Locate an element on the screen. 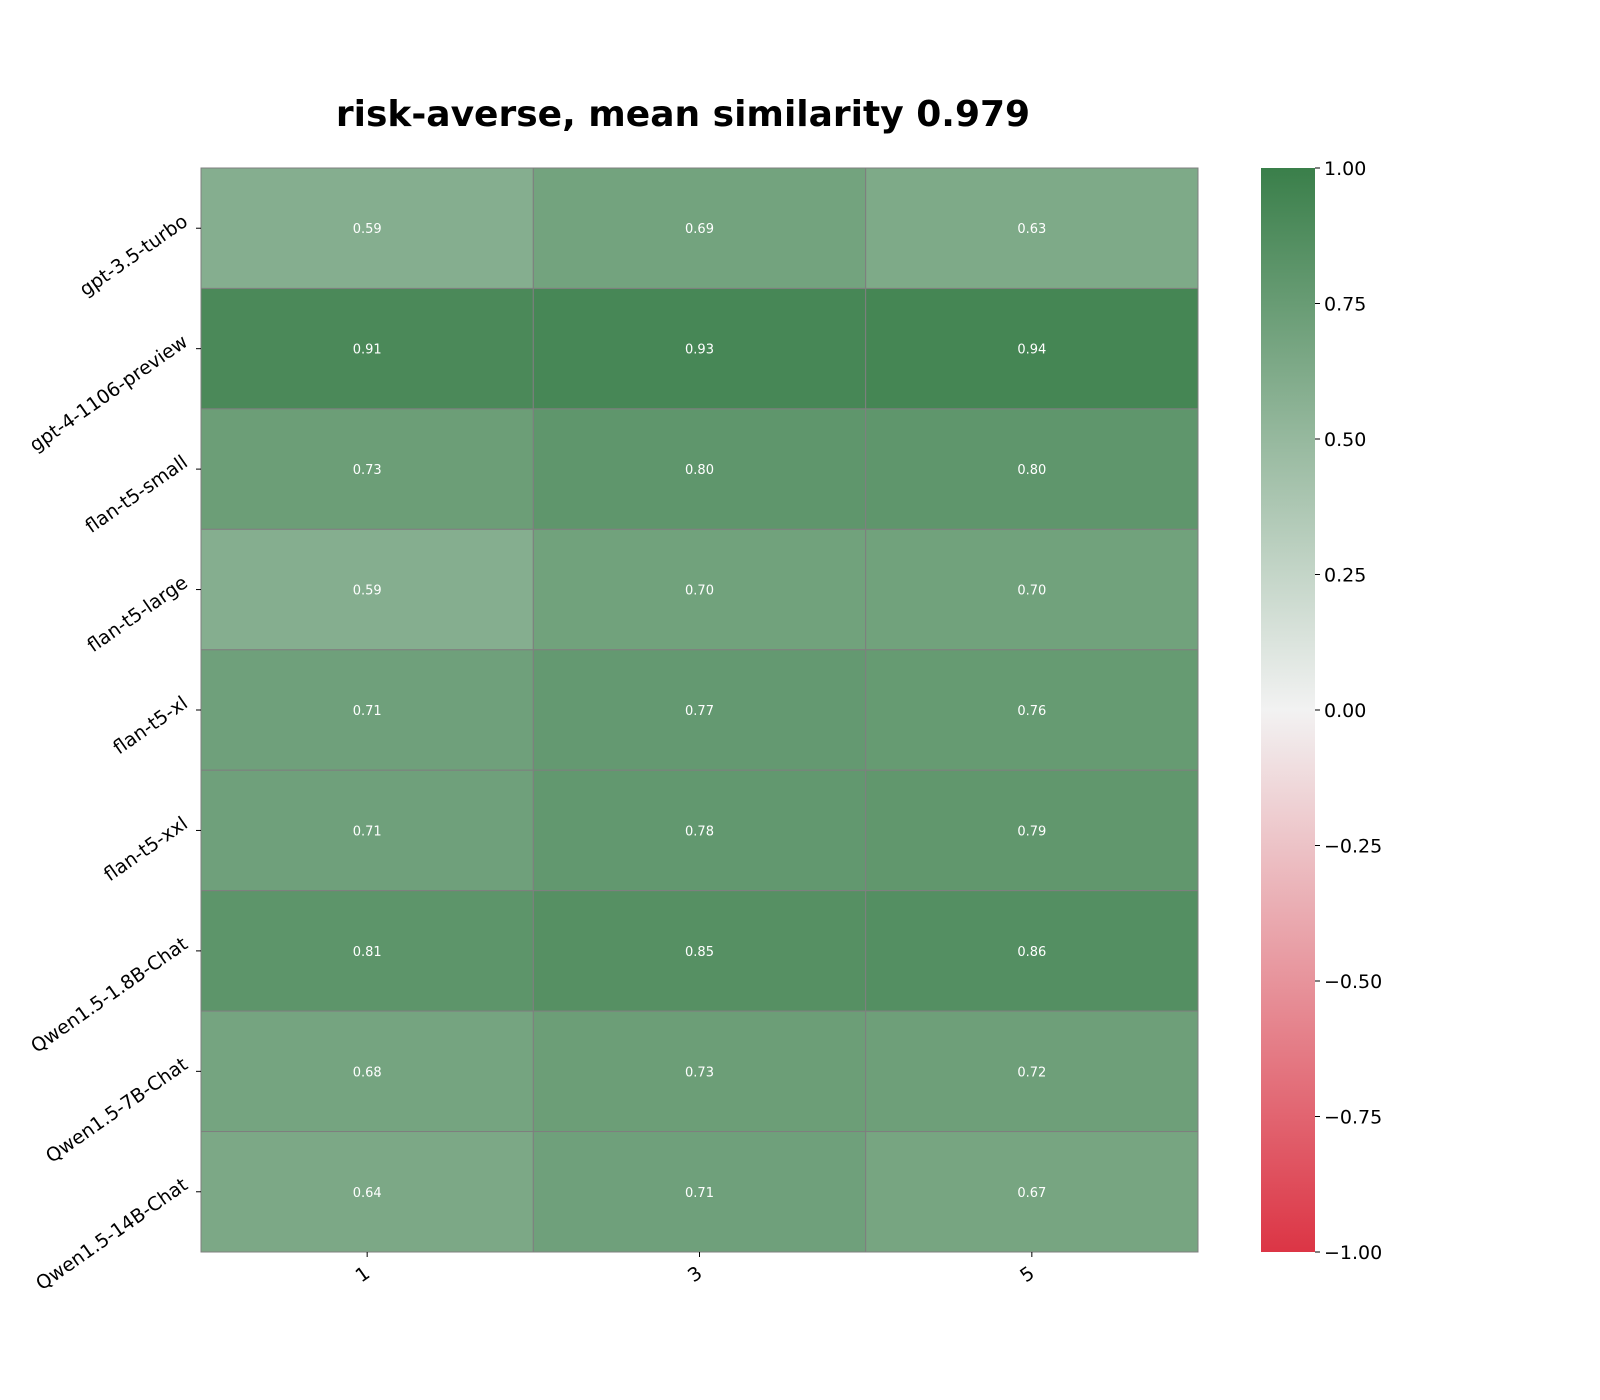  x-tick-label: 5 is located at coordinates (1027, 1274).